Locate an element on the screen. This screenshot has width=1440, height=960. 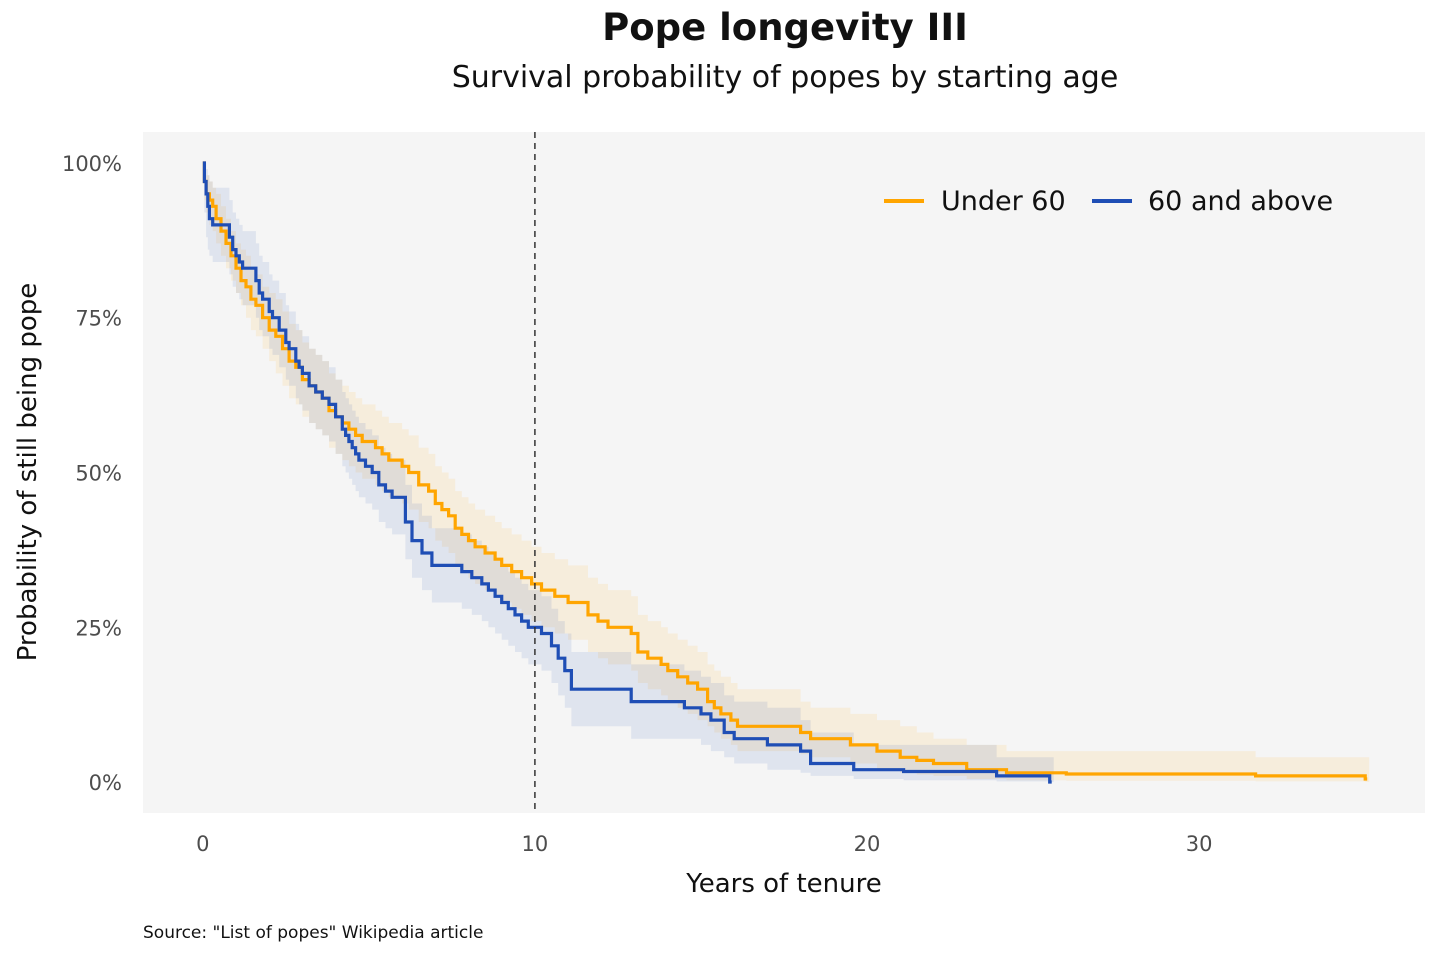
x-tick-label-0: 0 is located at coordinates (202, 844).